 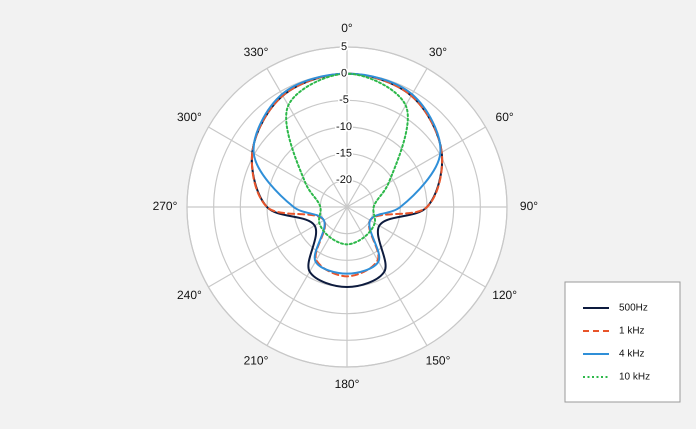 I want to click on y-tick-label: -10, so click(x=344, y=126).